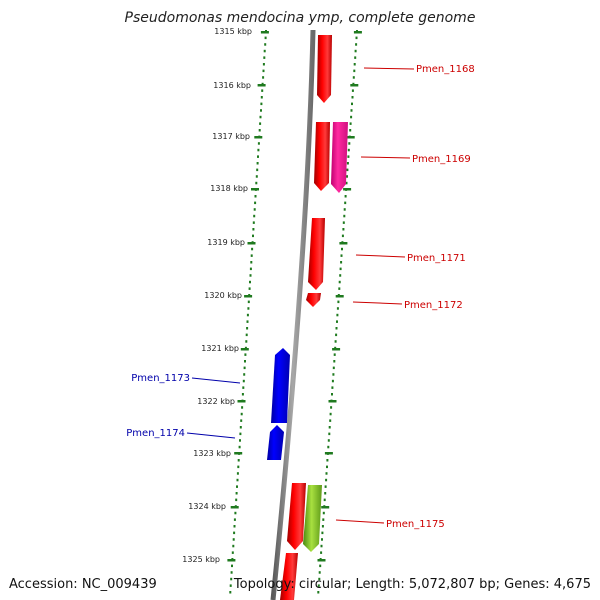 The image size is (600, 600). Describe the element at coordinates (231, 136) in the screenshot. I see `kbp-label: 1317 kbp` at that location.